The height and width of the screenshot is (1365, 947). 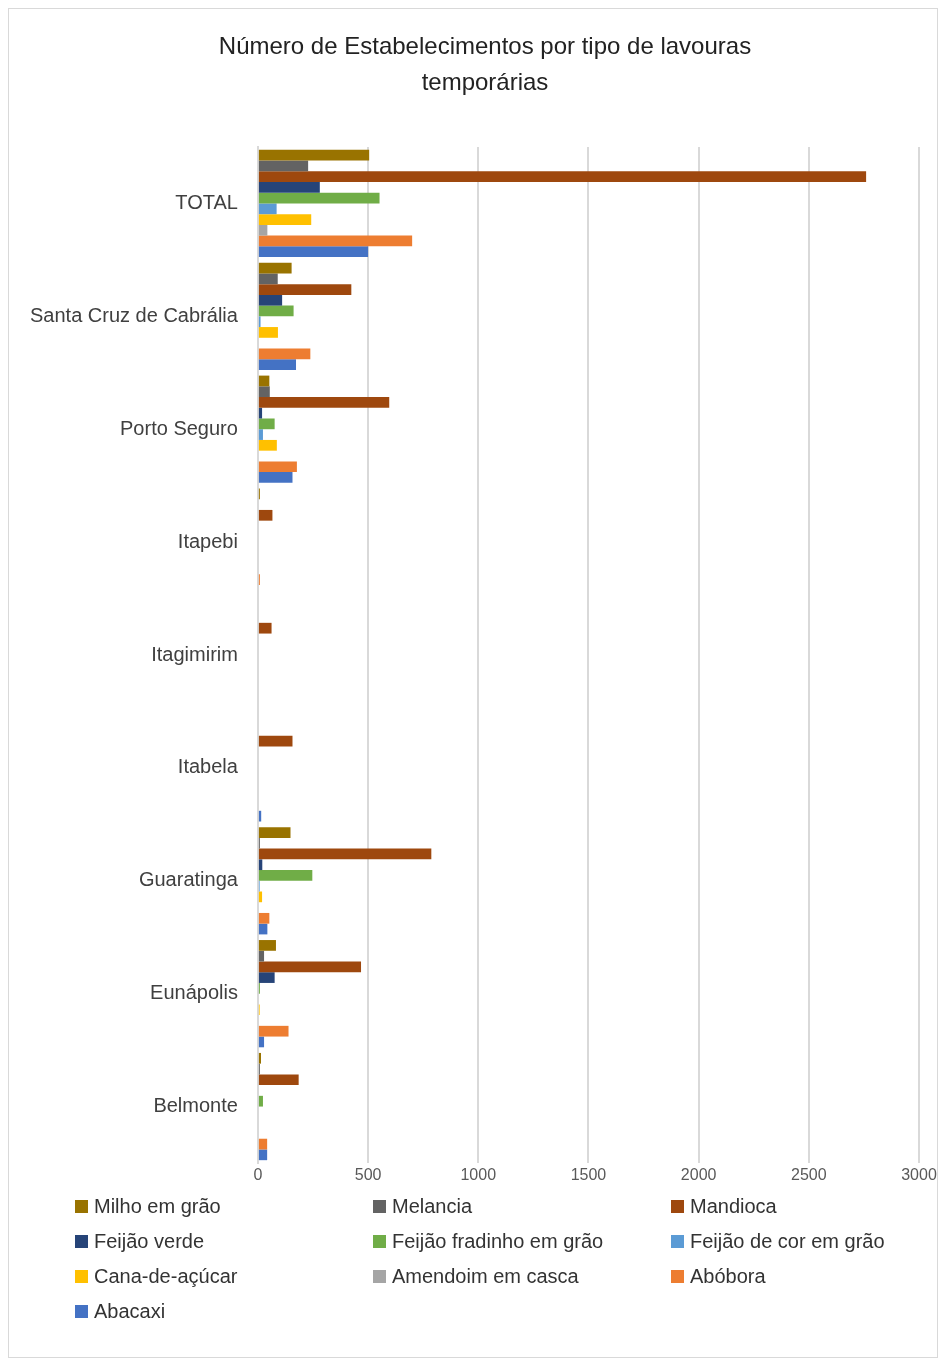 What do you see at coordinates (698, 1175) in the screenshot?
I see `x-tick-label: 2000` at bounding box center [698, 1175].